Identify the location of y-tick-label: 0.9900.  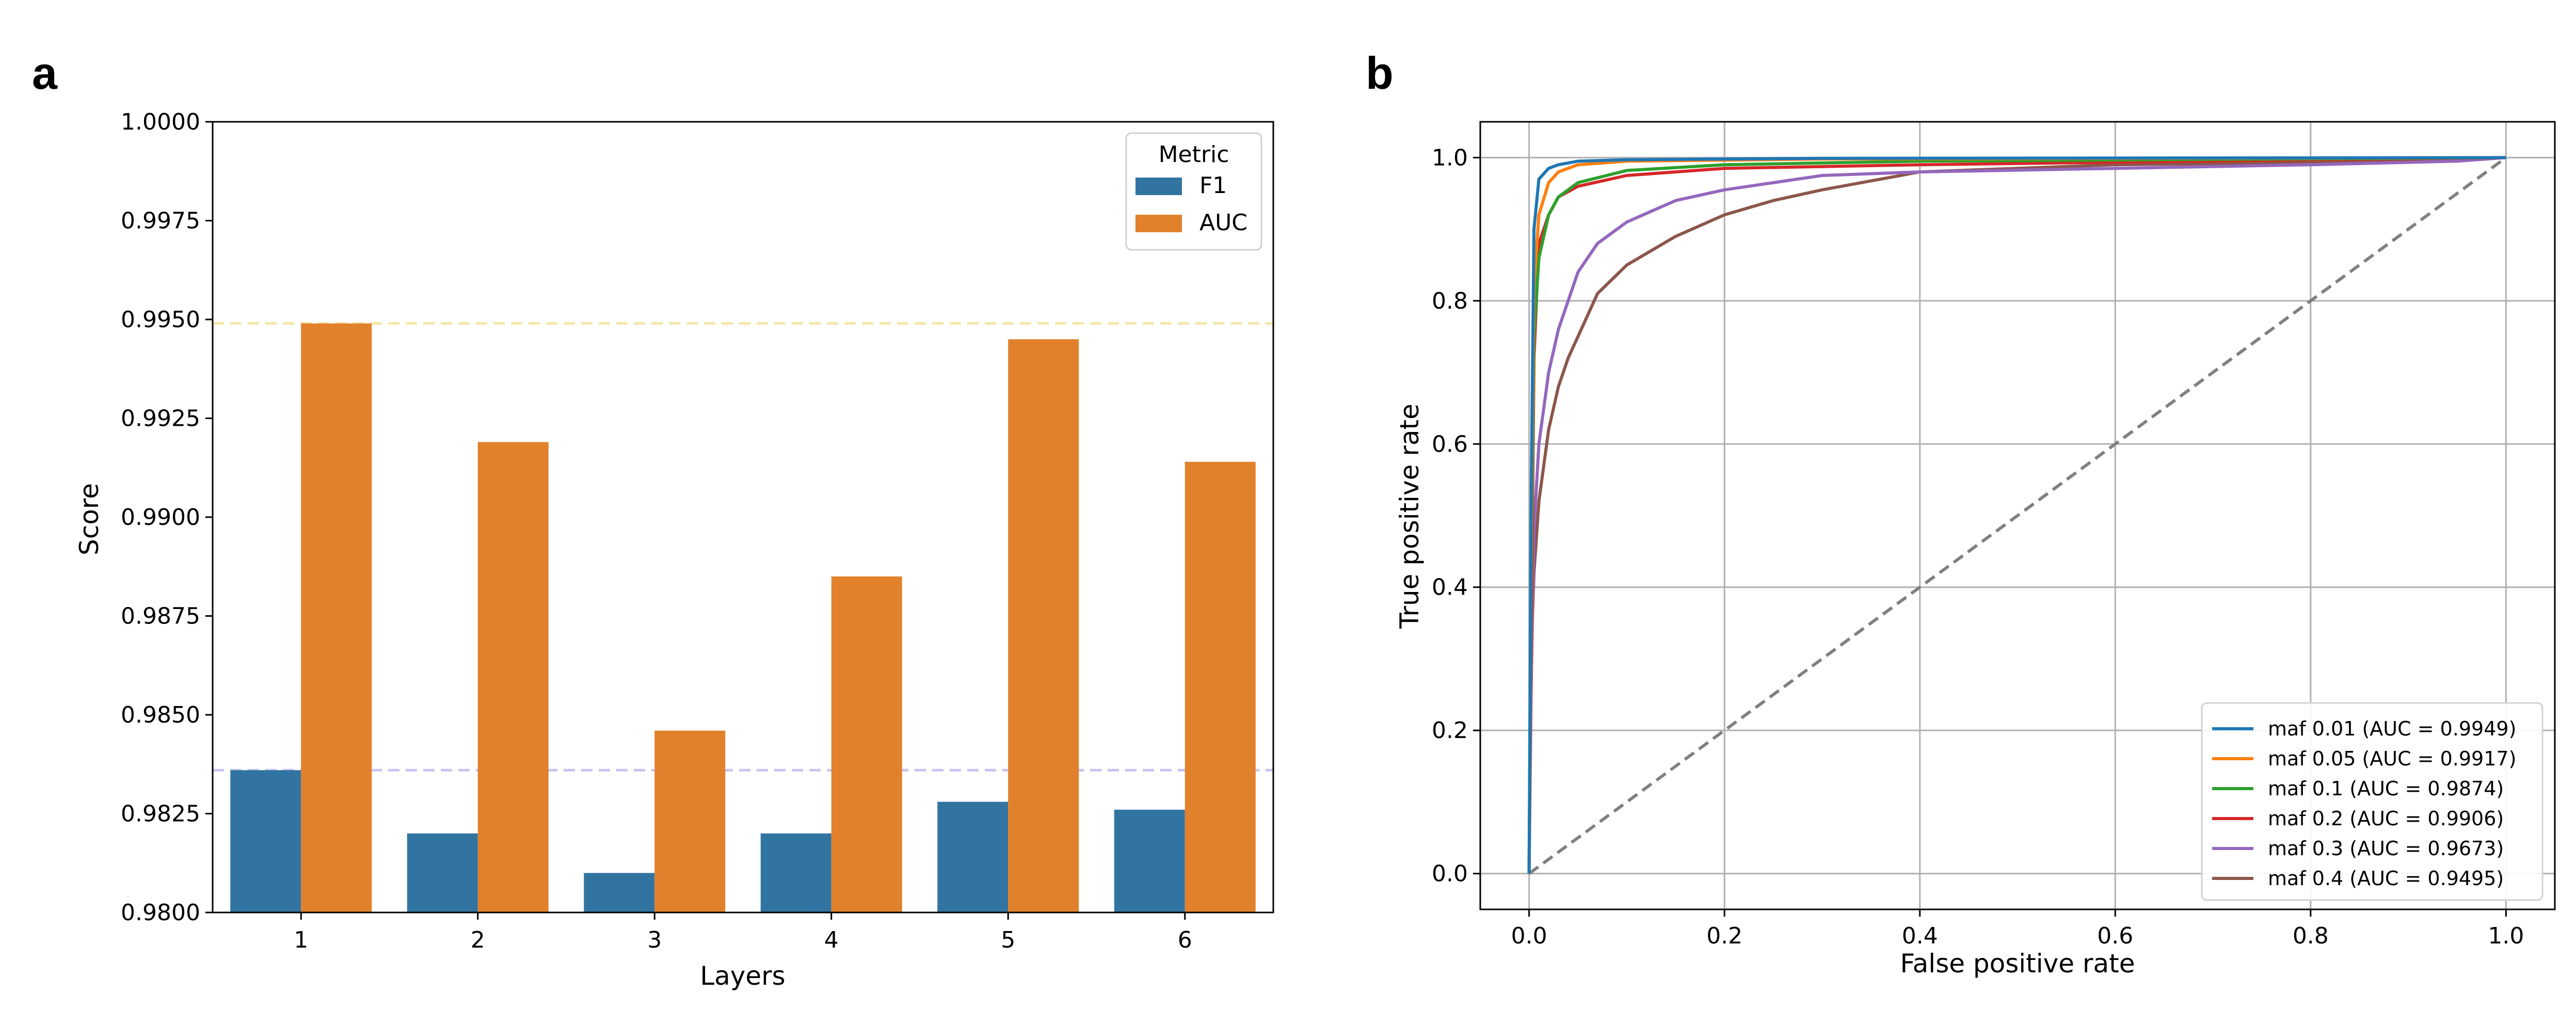
(160, 517).